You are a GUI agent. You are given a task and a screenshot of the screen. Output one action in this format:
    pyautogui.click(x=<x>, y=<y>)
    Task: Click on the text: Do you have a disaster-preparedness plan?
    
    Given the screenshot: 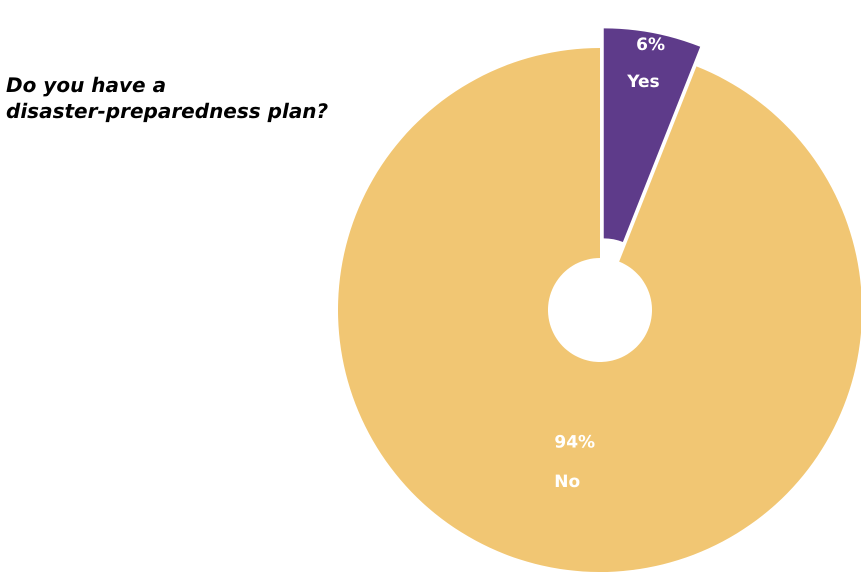 What is the action you would take?
    pyautogui.click(x=167, y=98)
    